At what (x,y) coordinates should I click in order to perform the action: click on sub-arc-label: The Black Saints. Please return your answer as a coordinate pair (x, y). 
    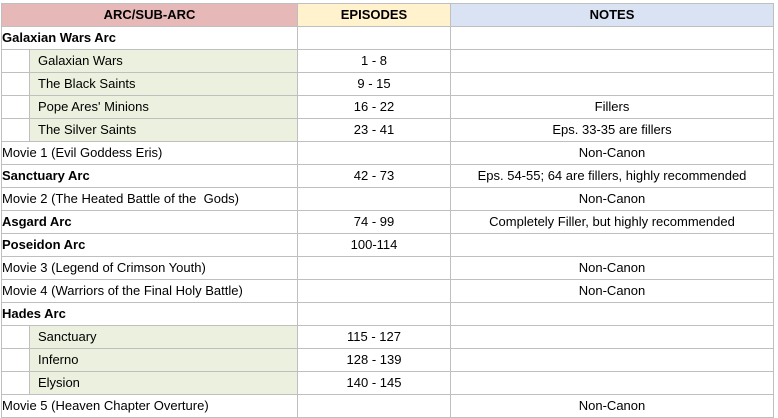
    Looking at the image, I should click on (87, 83).